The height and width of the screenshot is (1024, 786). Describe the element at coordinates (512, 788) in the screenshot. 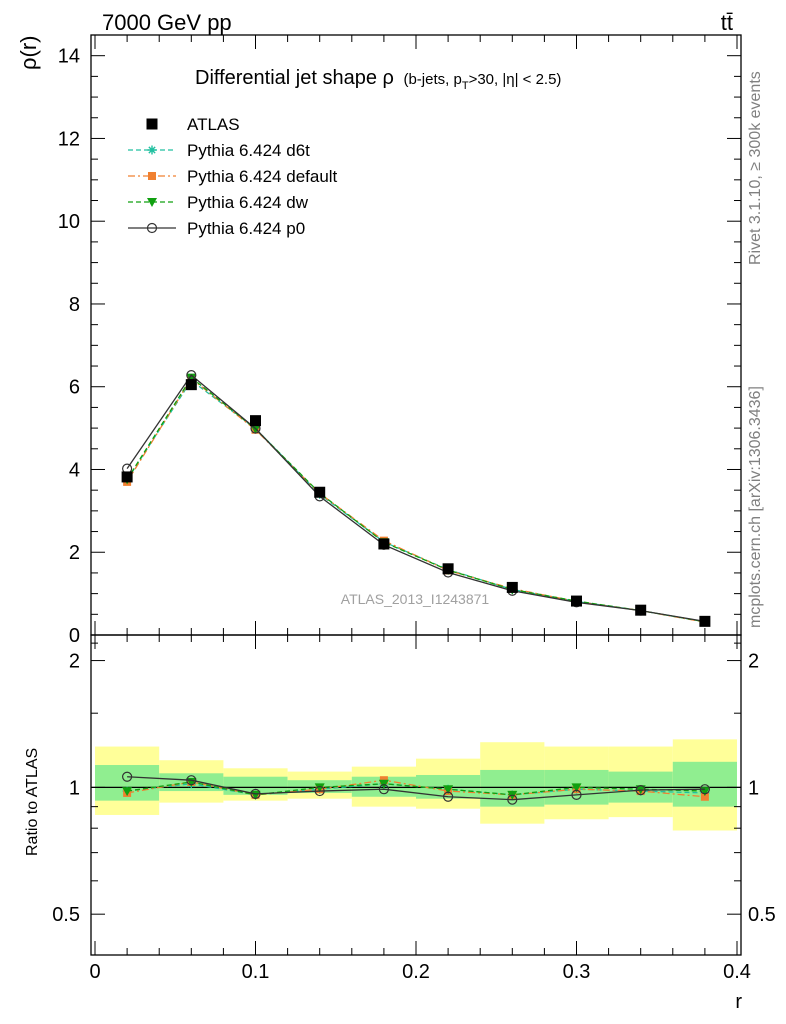

I see `band-green` at that location.